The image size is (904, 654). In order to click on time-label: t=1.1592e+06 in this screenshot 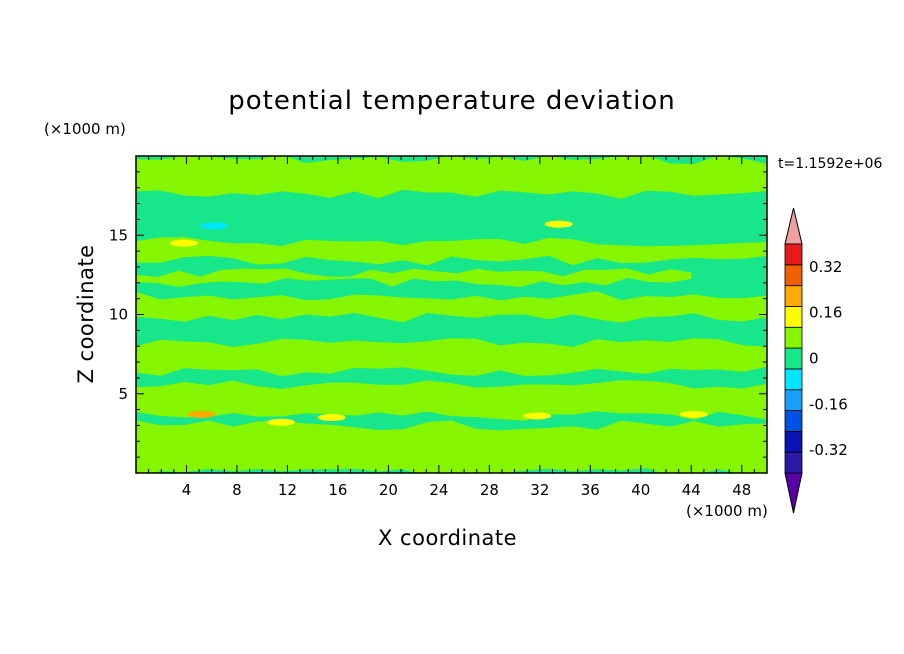, I will do `click(830, 164)`.